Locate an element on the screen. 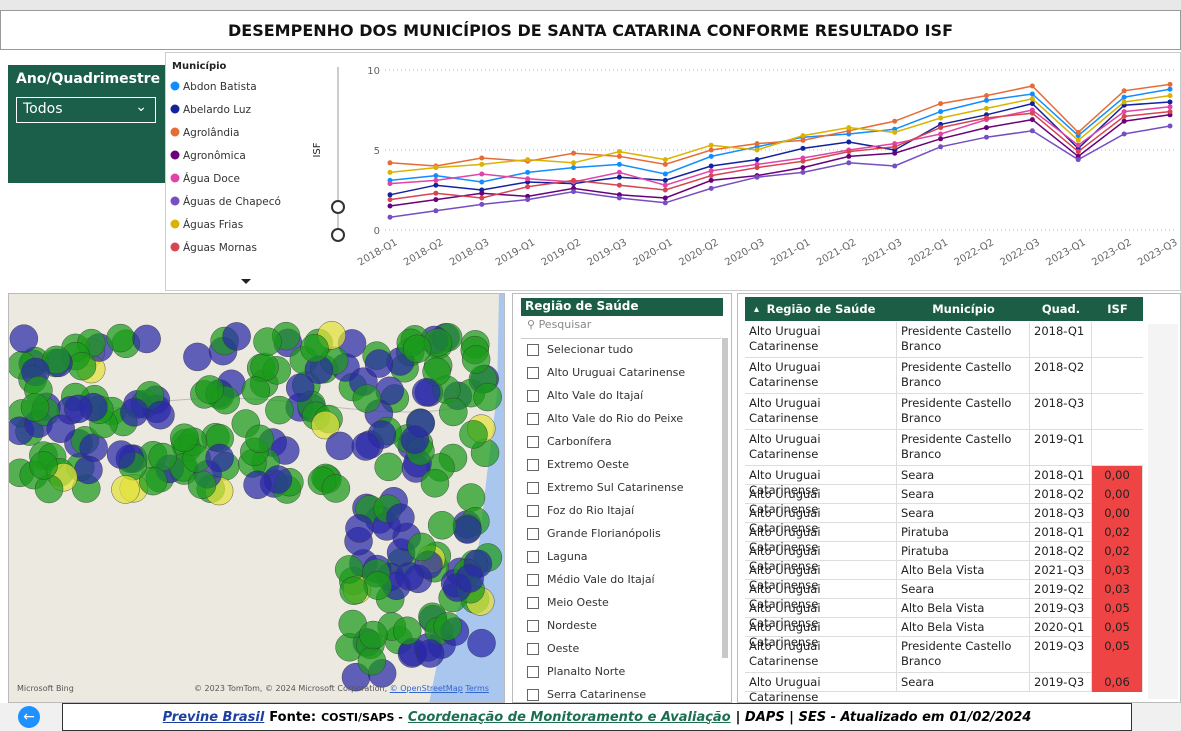 This screenshot has height=731, width=1181. slicer-item: Alto Uruguai Catarinense is located at coordinates (622, 372).